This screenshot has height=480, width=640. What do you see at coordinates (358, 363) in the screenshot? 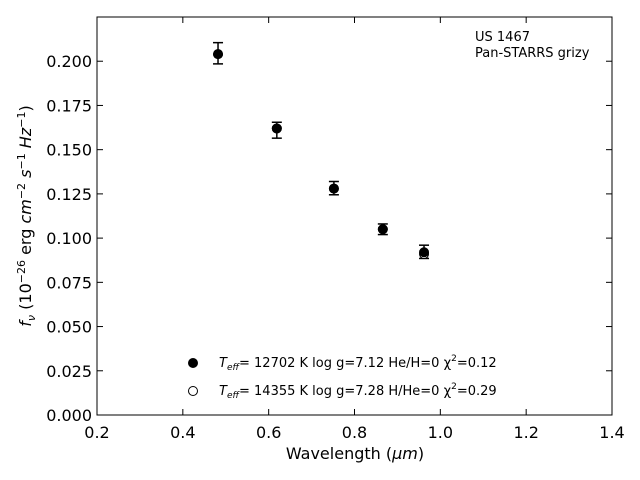
I see `legend-entry-1: Teff= 12702 K log g=7.12 He/H=0 χ2=0.12` at bounding box center [358, 363].